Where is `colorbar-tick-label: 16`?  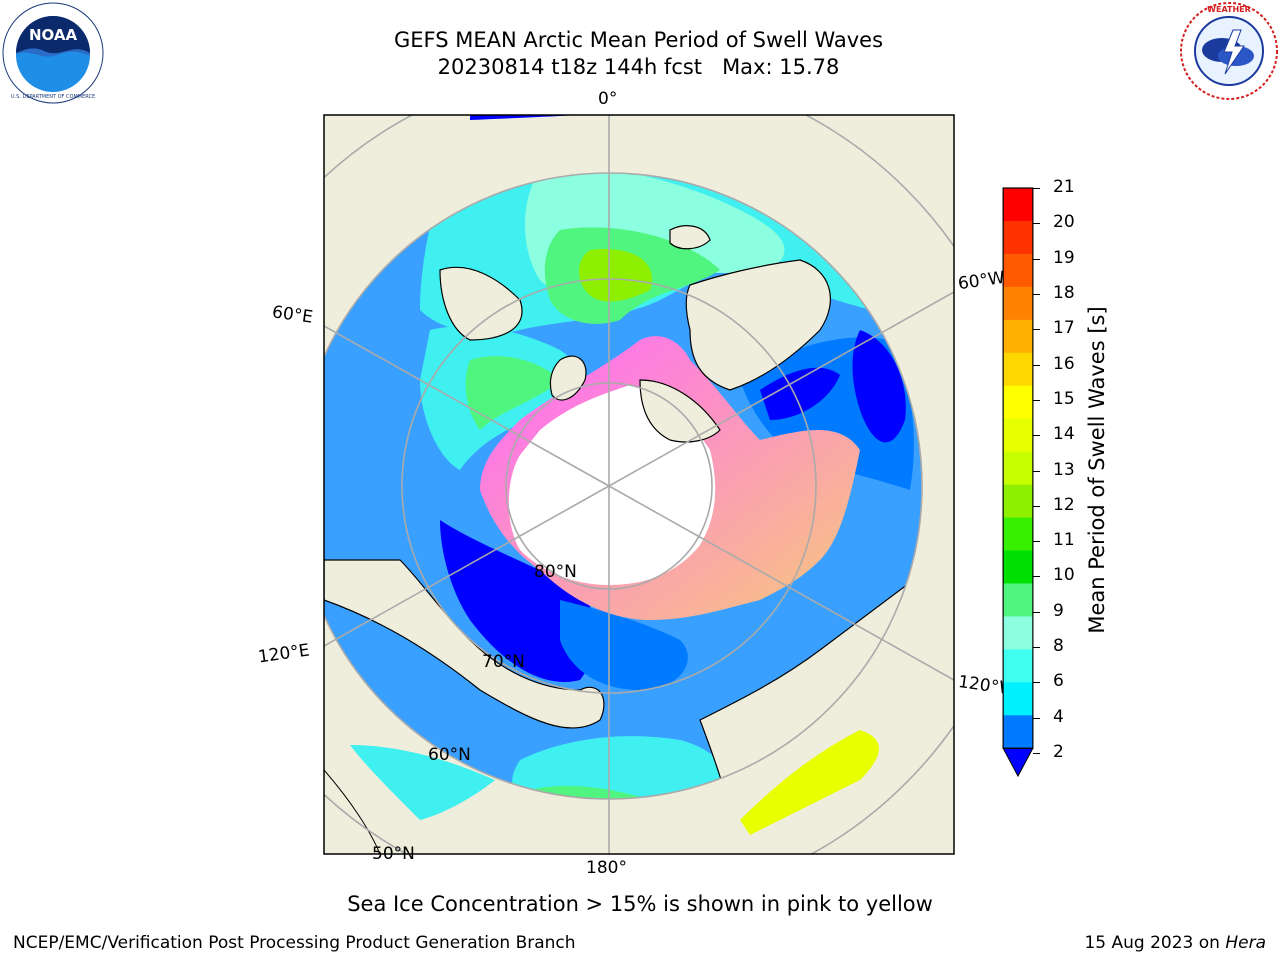 colorbar-tick-label: 16 is located at coordinates (1064, 363).